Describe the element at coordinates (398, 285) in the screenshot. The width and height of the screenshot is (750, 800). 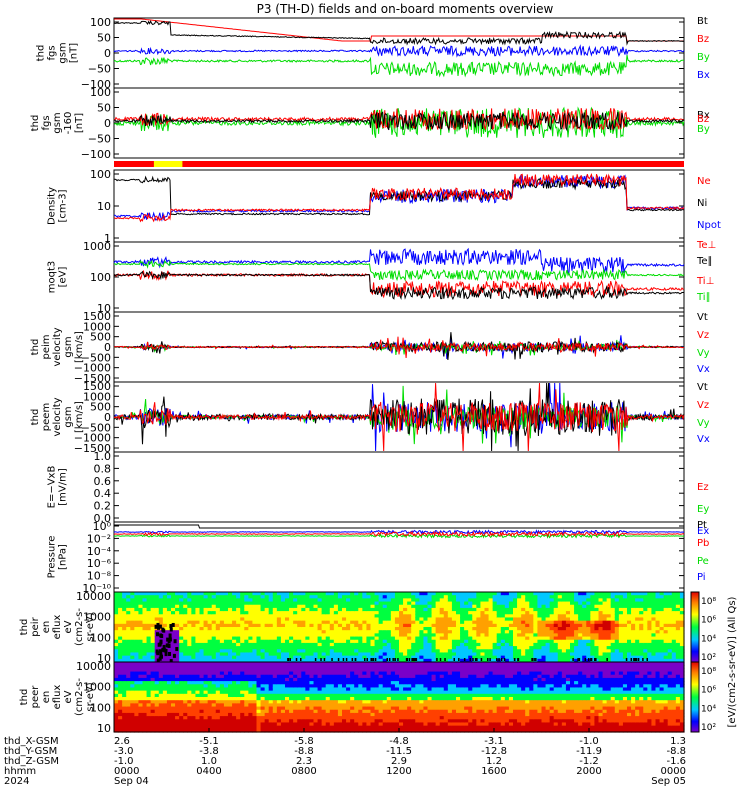
I see `series-Tepar` at that location.